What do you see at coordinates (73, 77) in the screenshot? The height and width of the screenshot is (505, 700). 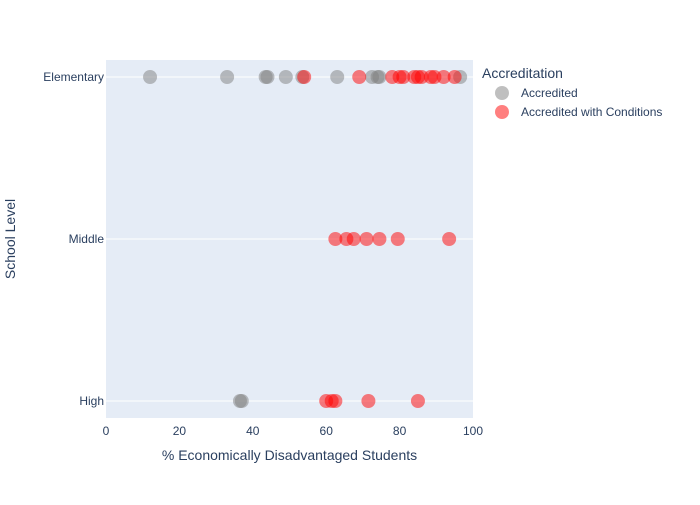 I see `y-tick-label: Elementary` at bounding box center [73, 77].